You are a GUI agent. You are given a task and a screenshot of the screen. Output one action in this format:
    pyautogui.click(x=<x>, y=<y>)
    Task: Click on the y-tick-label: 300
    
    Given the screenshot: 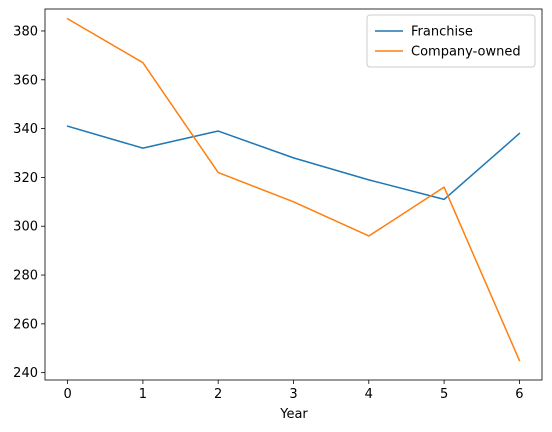 What is the action you would take?
    pyautogui.click(x=25, y=227)
    